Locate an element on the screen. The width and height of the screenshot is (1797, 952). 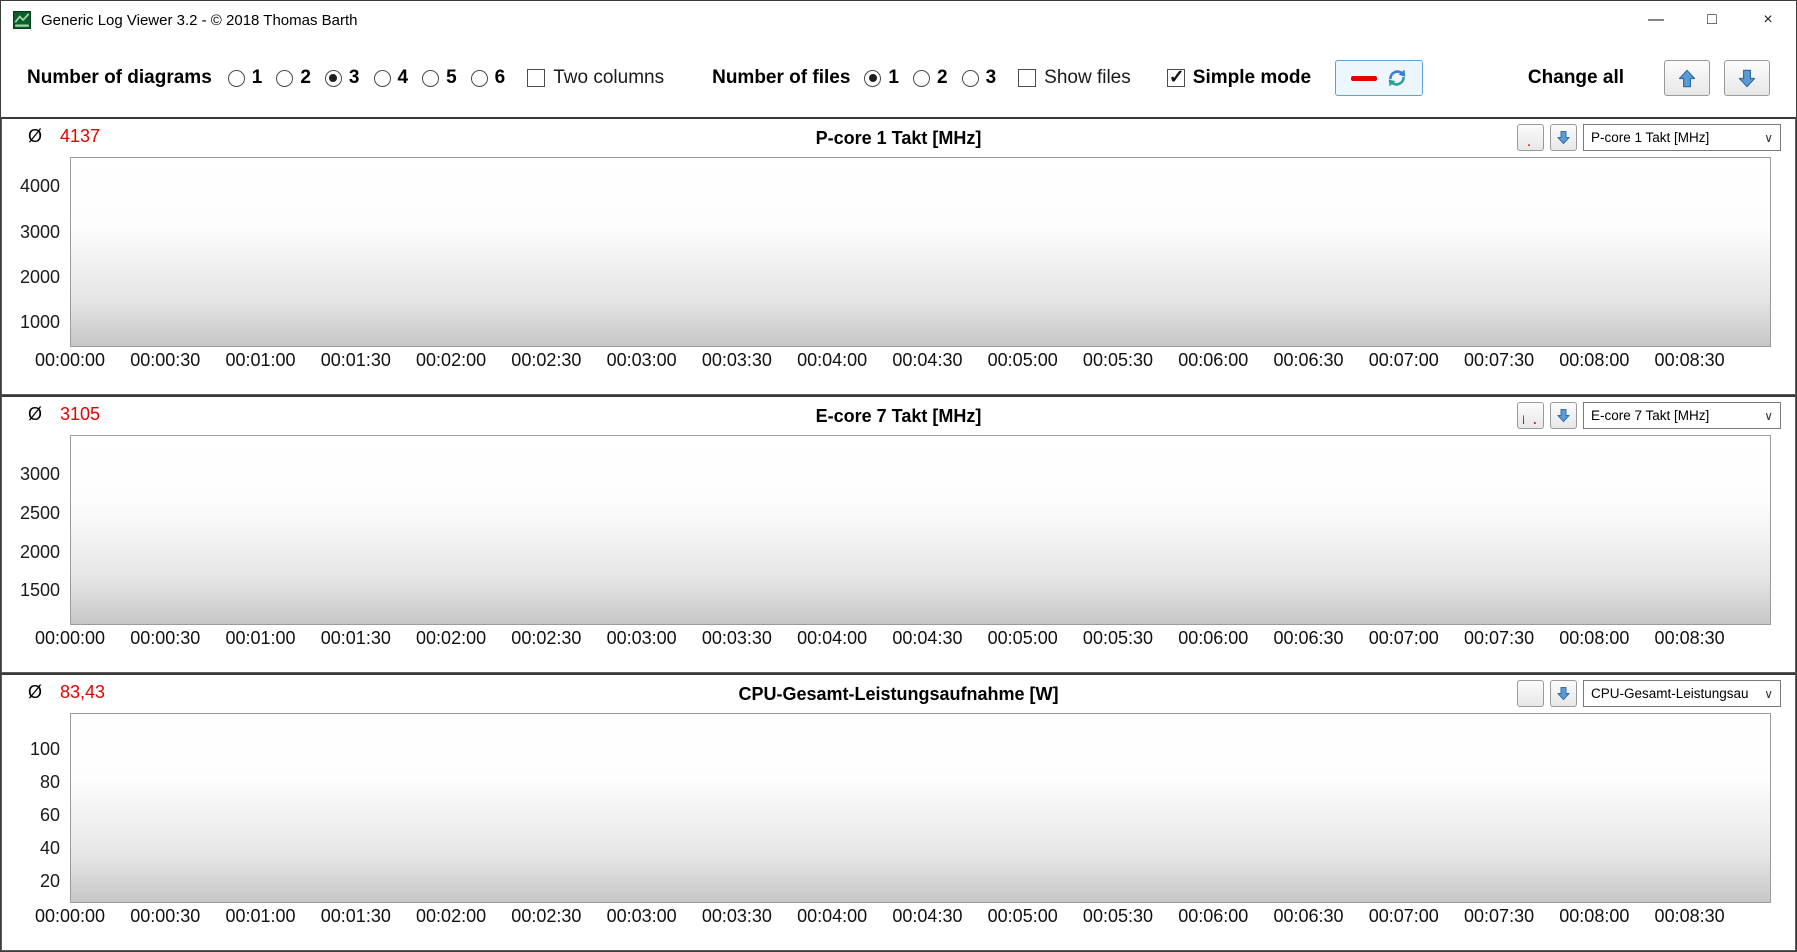
x-tick-label: 00:03:00 is located at coordinates (641, 638).